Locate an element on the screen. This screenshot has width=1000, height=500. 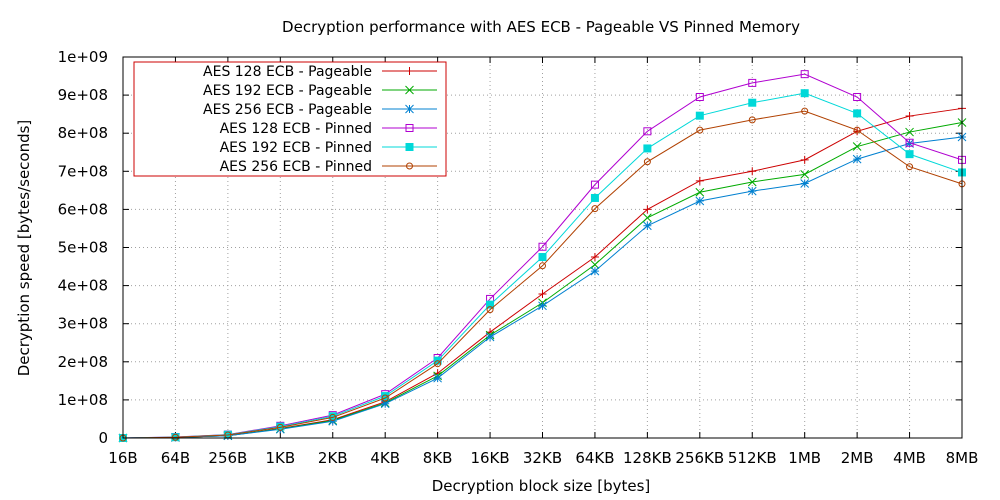
x-tick-label: 256KB is located at coordinates (699, 458).